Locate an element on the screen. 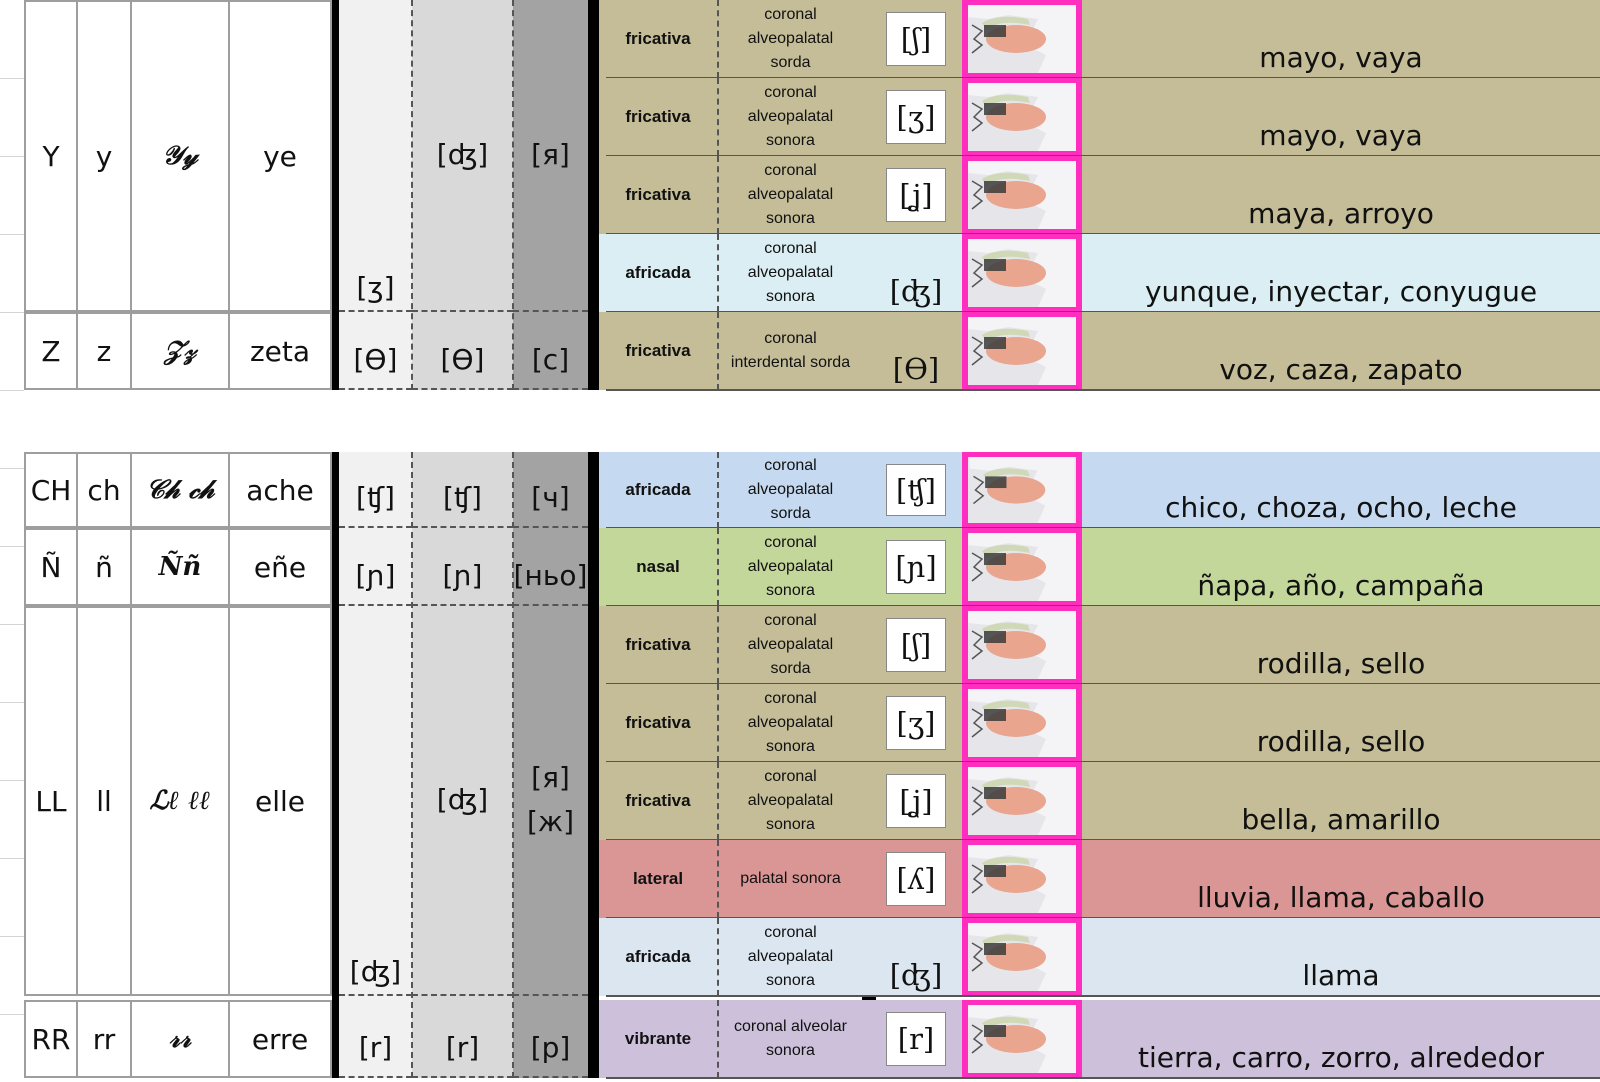 This screenshot has height=1082, width=1600. ipa-transcription: [ʒ] is located at coordinates (375, 156).